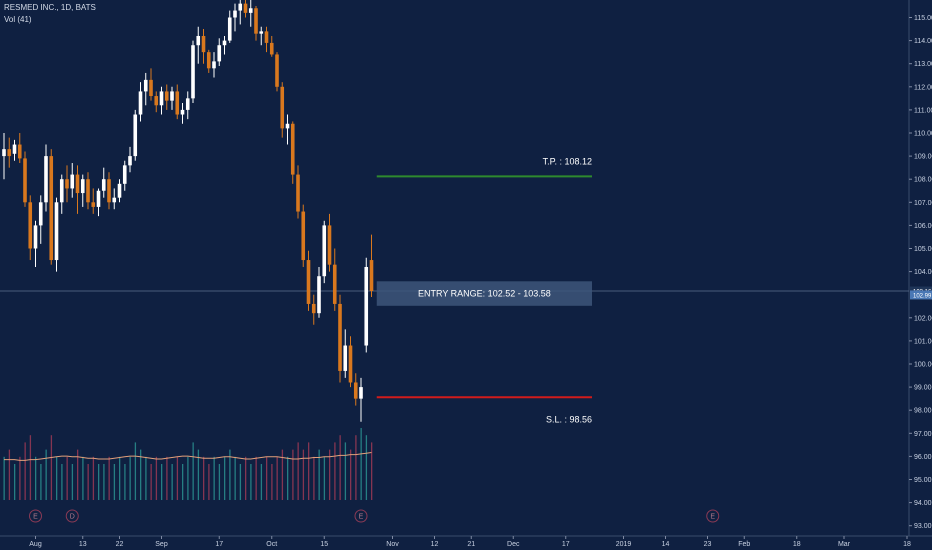  I want to click on y-tick-label: 100.00, so click(923, 365).